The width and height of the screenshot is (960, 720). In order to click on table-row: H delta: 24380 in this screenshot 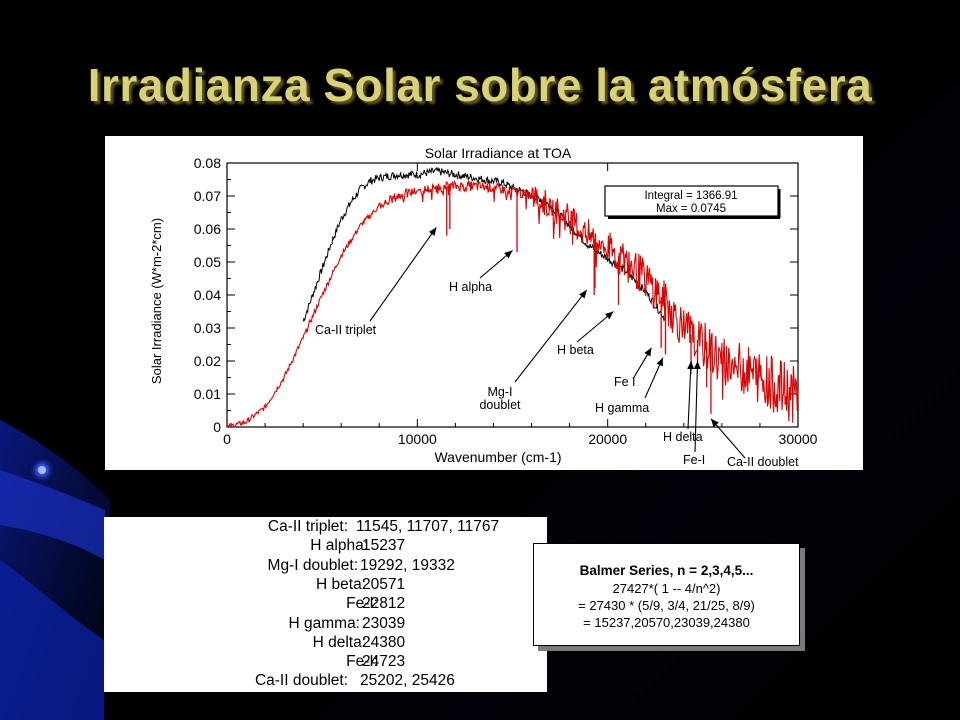, I will do `click(325, 643)`.